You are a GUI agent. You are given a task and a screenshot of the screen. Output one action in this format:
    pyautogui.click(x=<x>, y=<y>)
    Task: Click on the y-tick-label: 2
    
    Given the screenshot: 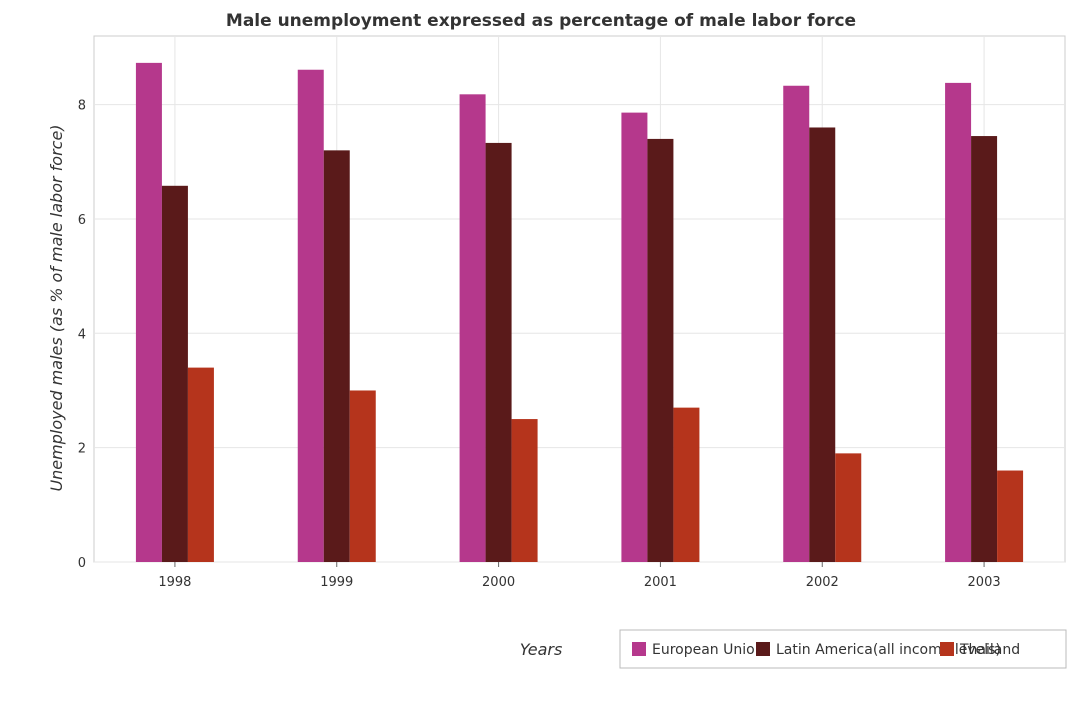 What is the action you would take?
    pyautogui.click(x=82, y=449)
    